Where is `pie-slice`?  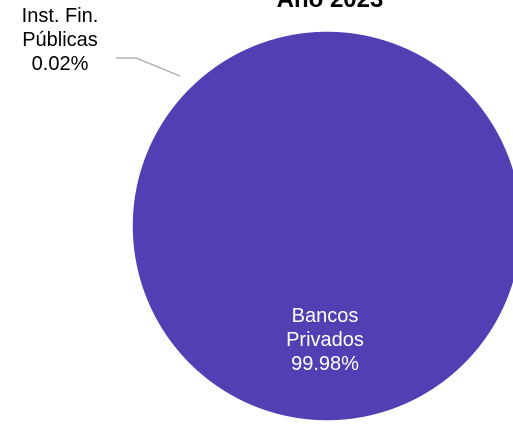 pie-slice is located at coordinates (258, 157).